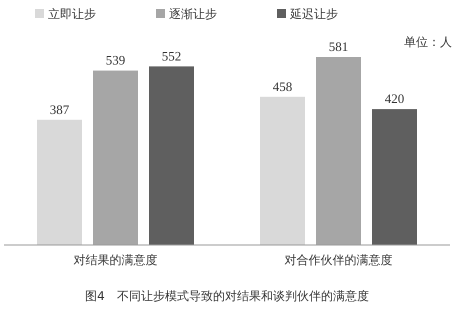  Describe the element at coordinates (72, 14) in the screenshot. I see `legend-label: 立即让步` at that location.